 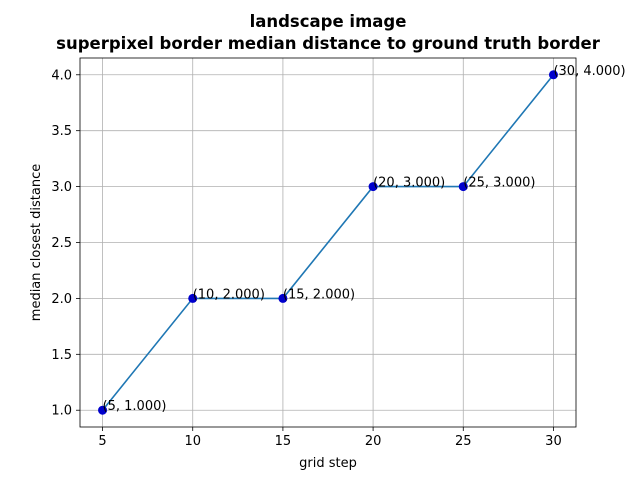 I want to click on x-axis-label: grid step, so click(x=328, y=463).